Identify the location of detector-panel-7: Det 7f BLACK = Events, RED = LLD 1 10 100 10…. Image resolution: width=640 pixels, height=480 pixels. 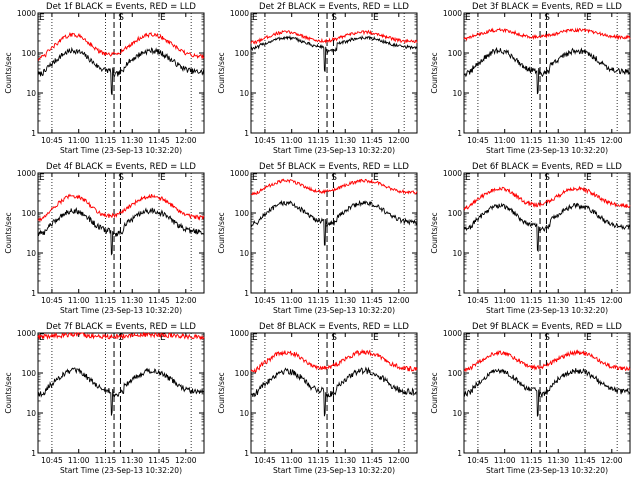
(104, 398).